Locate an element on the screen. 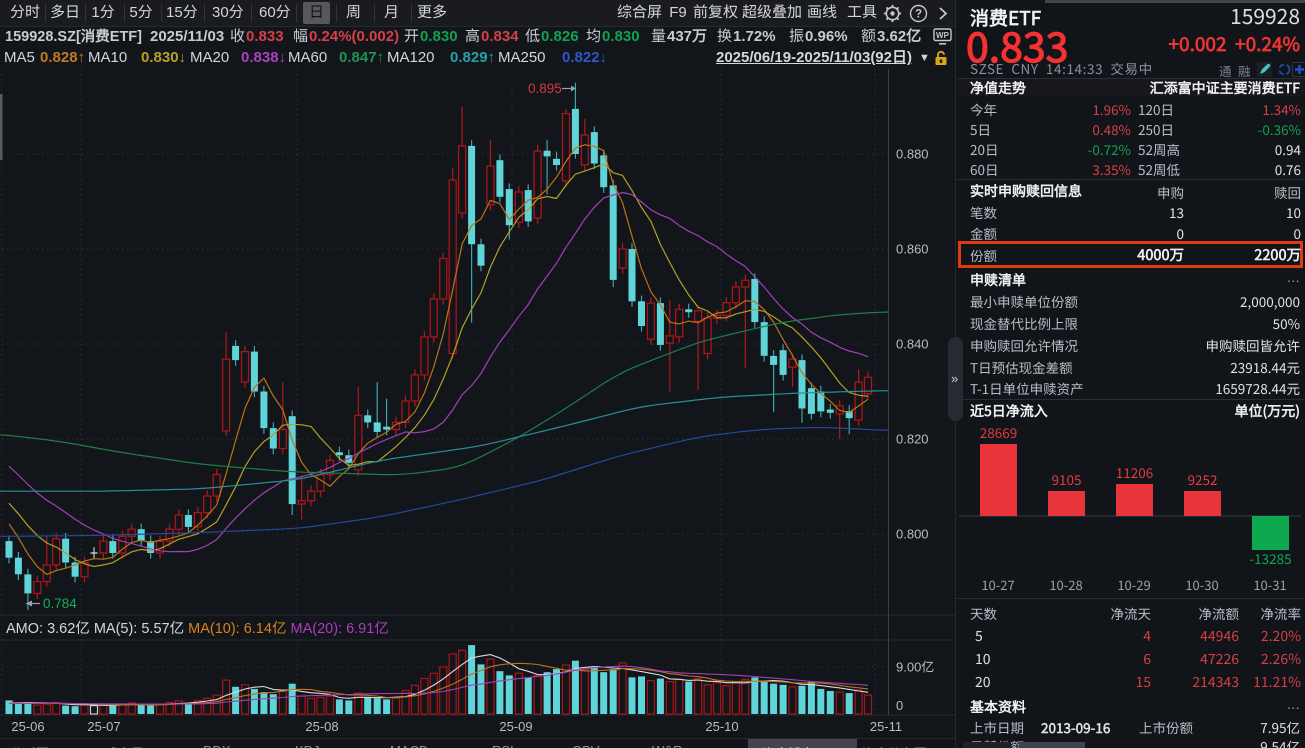 The image size is (1305, 748). svg-text: 0.895 is located at coordinates (545, 88).